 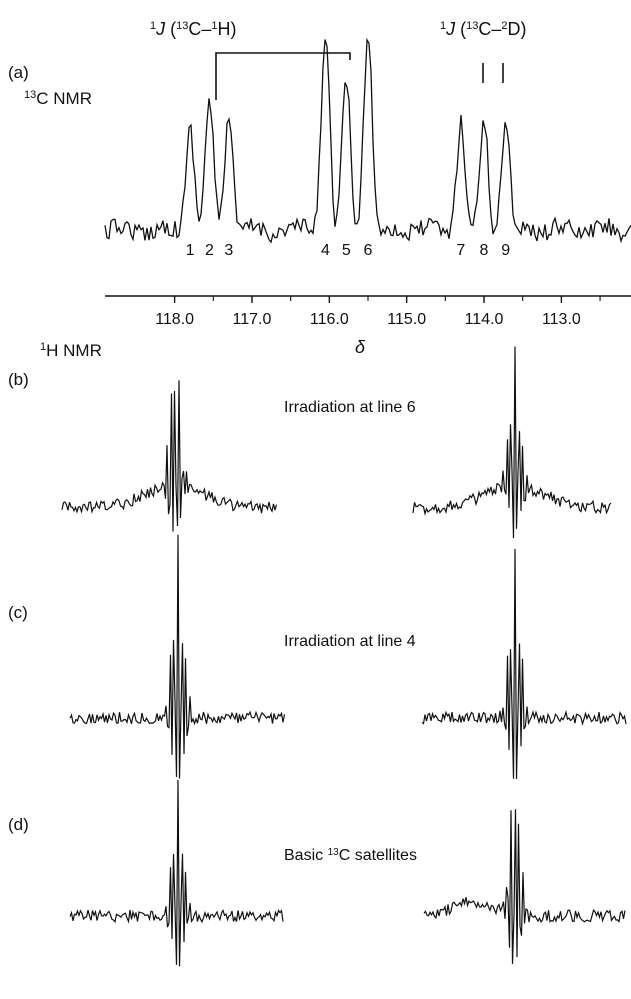 I want to click on c13-x-tick-label: 118.0, so click(x=174, y=319).